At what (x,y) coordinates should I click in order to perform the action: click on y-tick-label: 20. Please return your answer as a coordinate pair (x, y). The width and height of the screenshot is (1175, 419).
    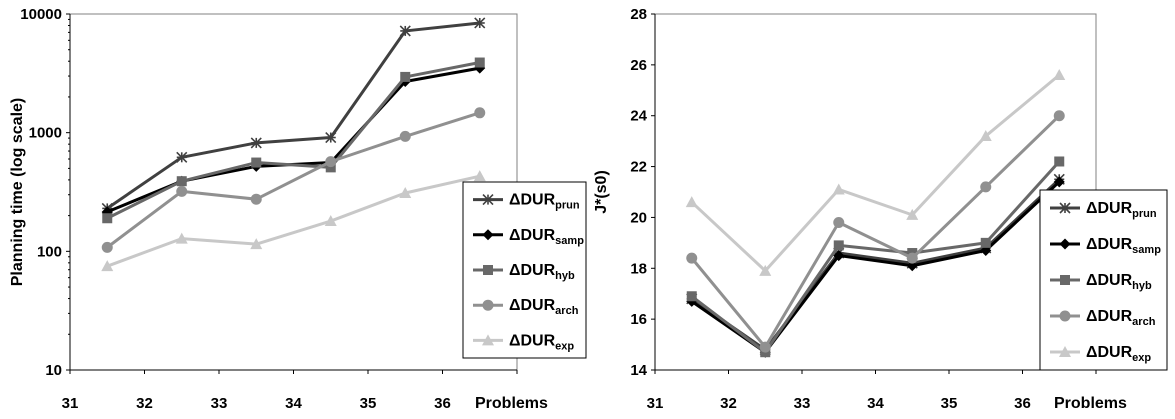
    Looking at the image, I should click on (638, 217).